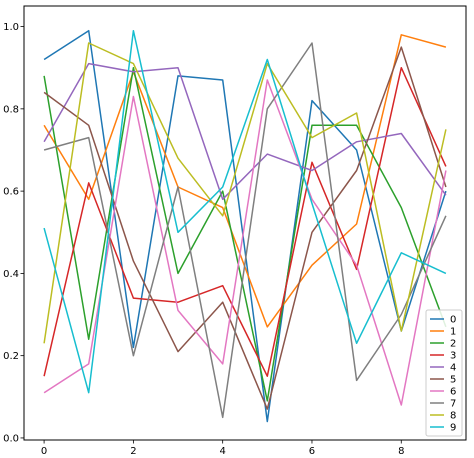  Describe the element at coordinates (11, 192) in the screenshot. I see `y-tick-label: 0.6` at that location.